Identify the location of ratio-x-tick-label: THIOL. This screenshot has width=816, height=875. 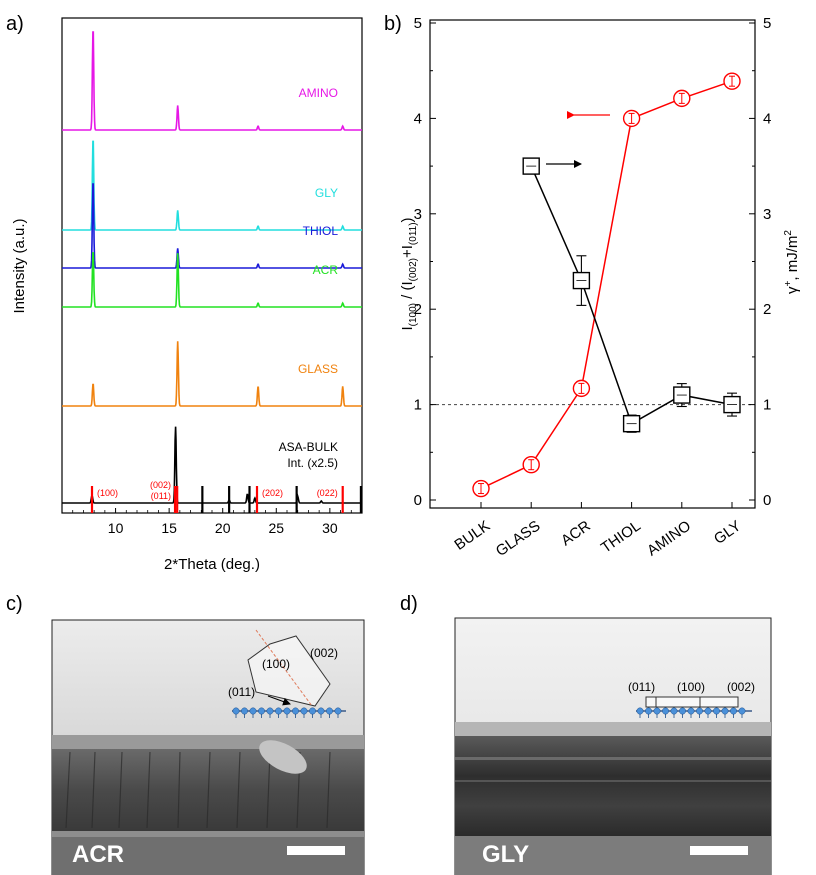
(621, 536).